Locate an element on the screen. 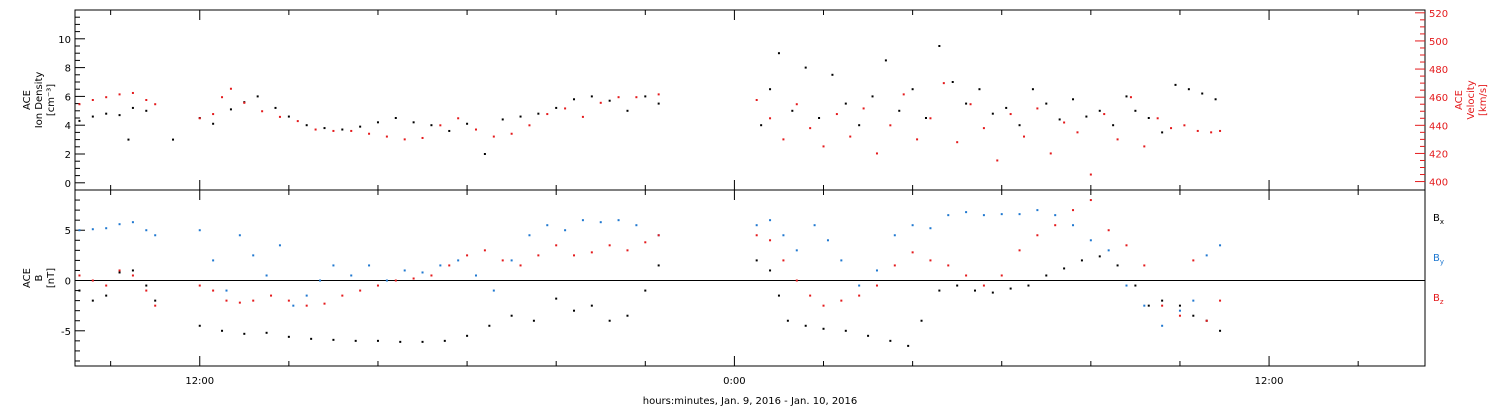  velocity-tick-label: 420 is located at coordinates (1438, 154).